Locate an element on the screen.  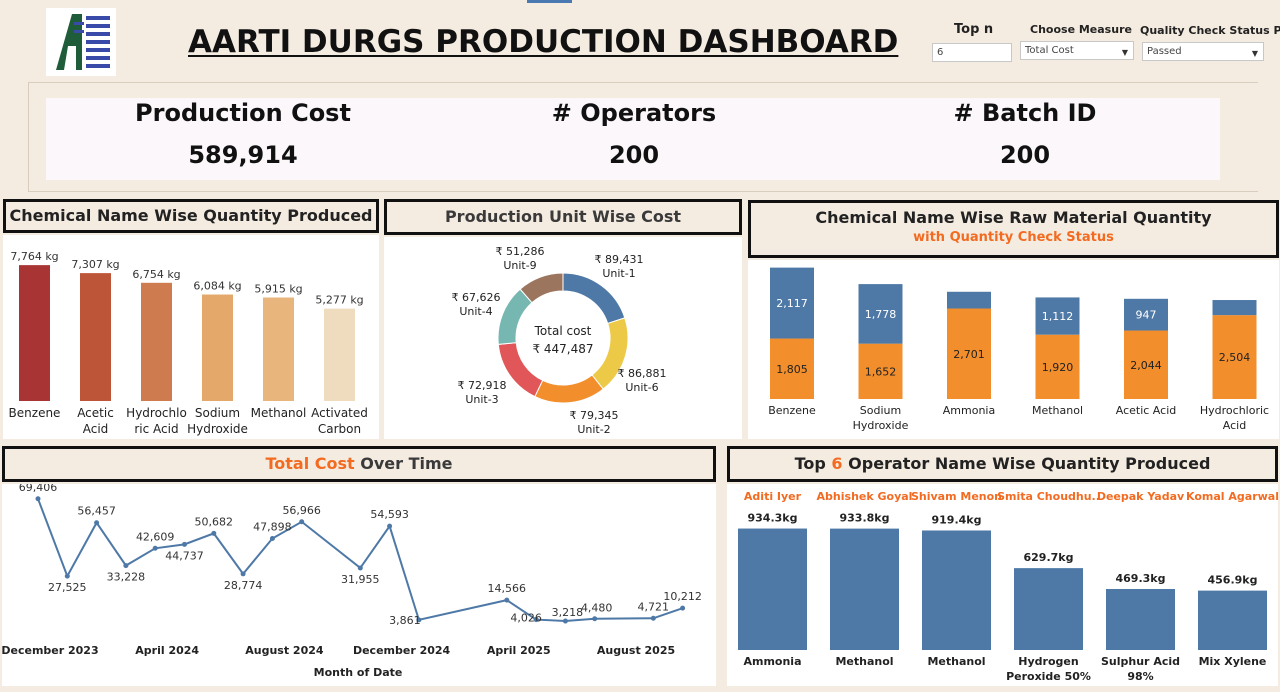
donut-center-value: ₹ 447,487 is located at coordinates (562, 349).